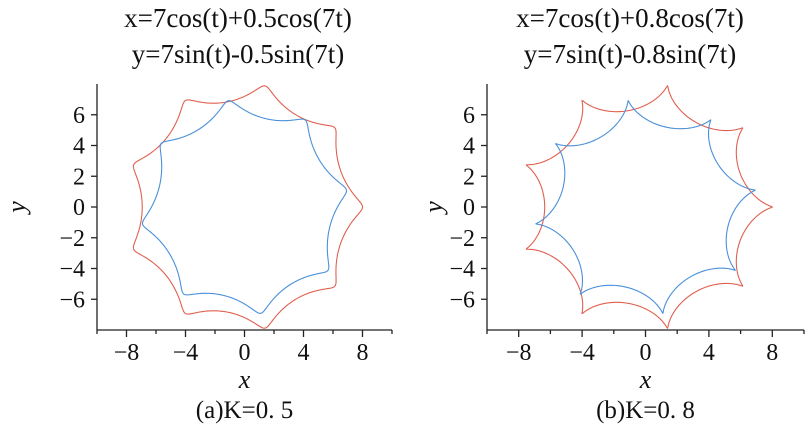 This screenshot has width=808, height=438. What do you see at coordinates (630, 18) in the screenshot?
I see `chart-title-line-1: x=7cos(t)+0.8cos(7t)` at bounding box center [630, 18].